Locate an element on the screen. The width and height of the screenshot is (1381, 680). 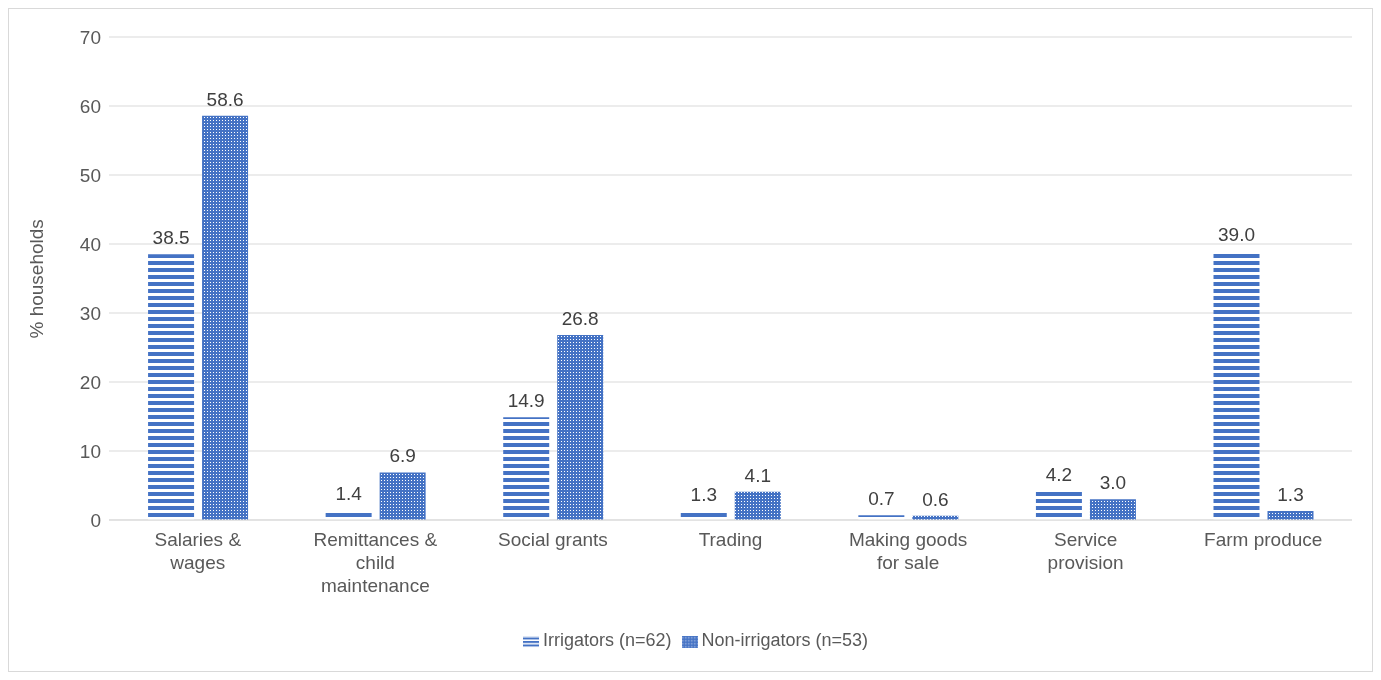
y-tick-label: 10 is located at coordinates (90, 451).